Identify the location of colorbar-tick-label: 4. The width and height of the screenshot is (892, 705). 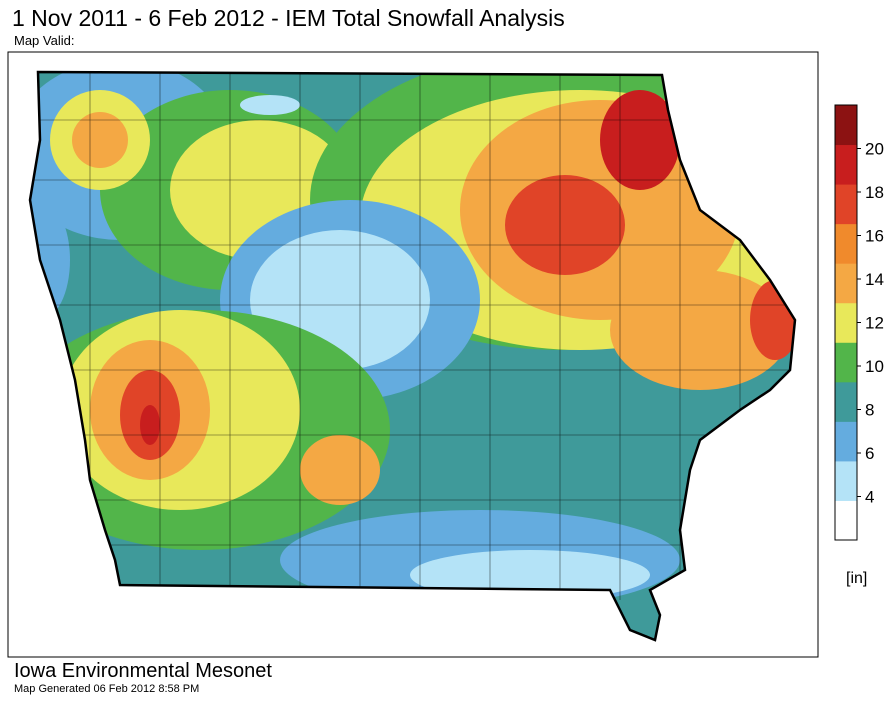
(869, 497).